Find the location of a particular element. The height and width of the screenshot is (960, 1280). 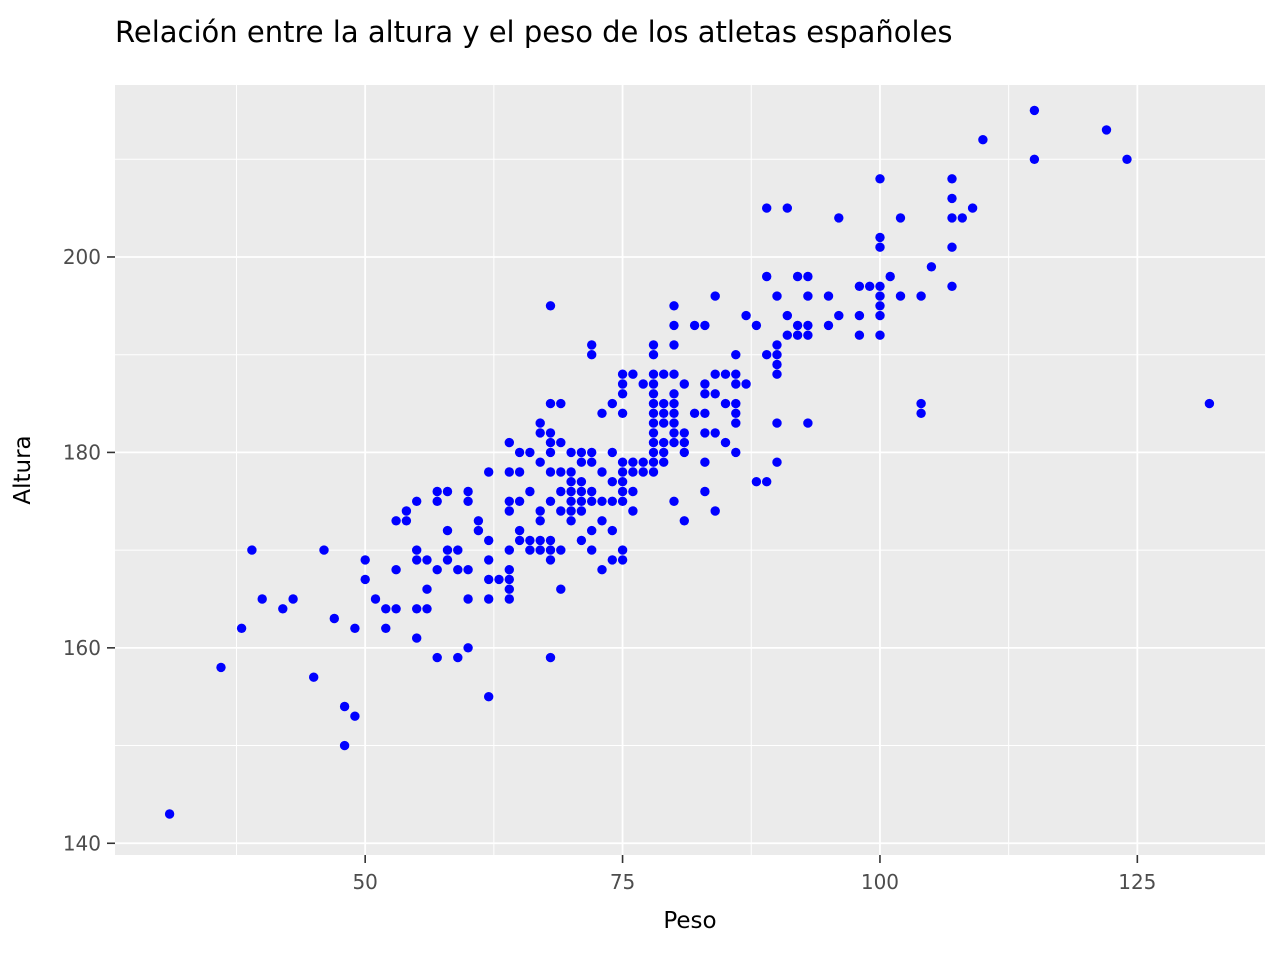

x-tick-label: 125 is located at coordinates (1137, 882).